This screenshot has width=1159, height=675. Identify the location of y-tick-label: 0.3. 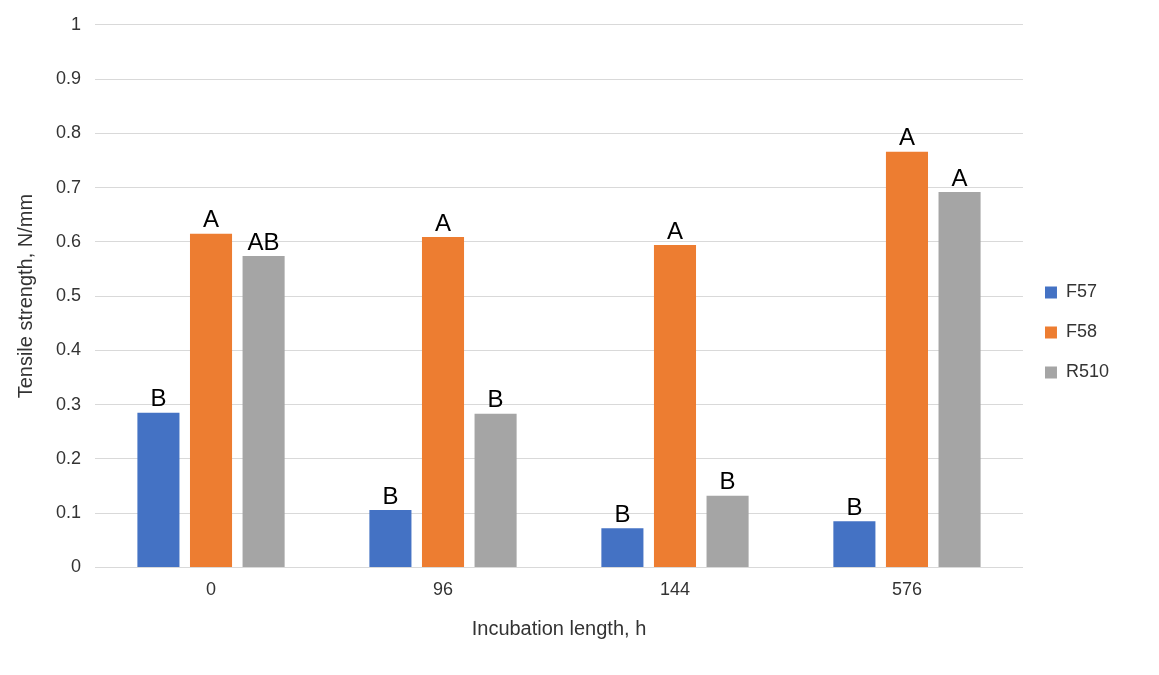
(68, 403).